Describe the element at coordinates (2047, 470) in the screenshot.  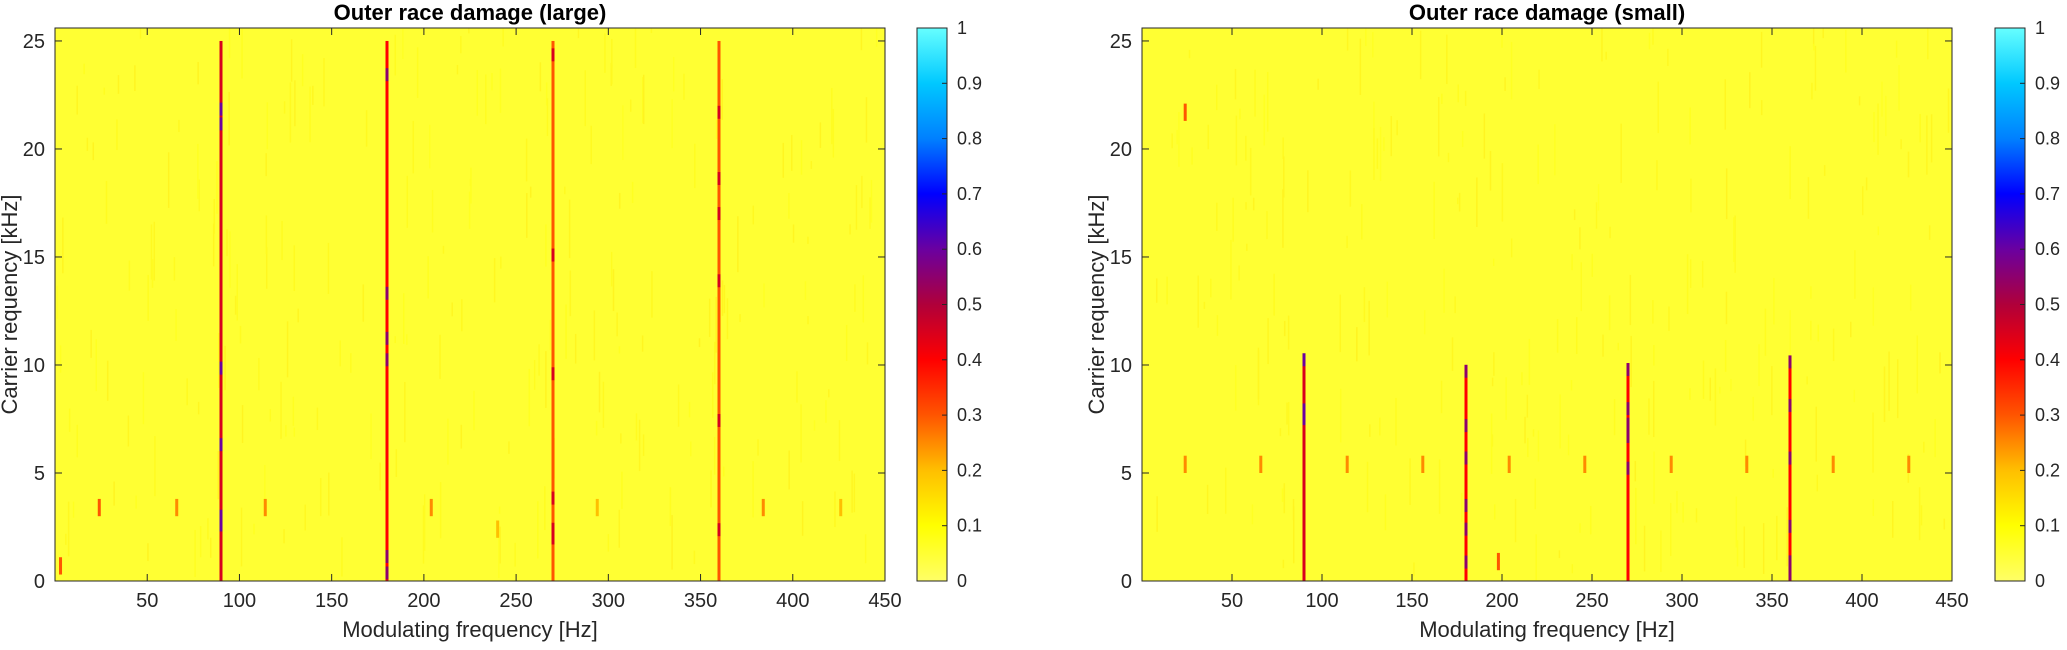
I see `colorbar-tick-label: 0.2` at that location.